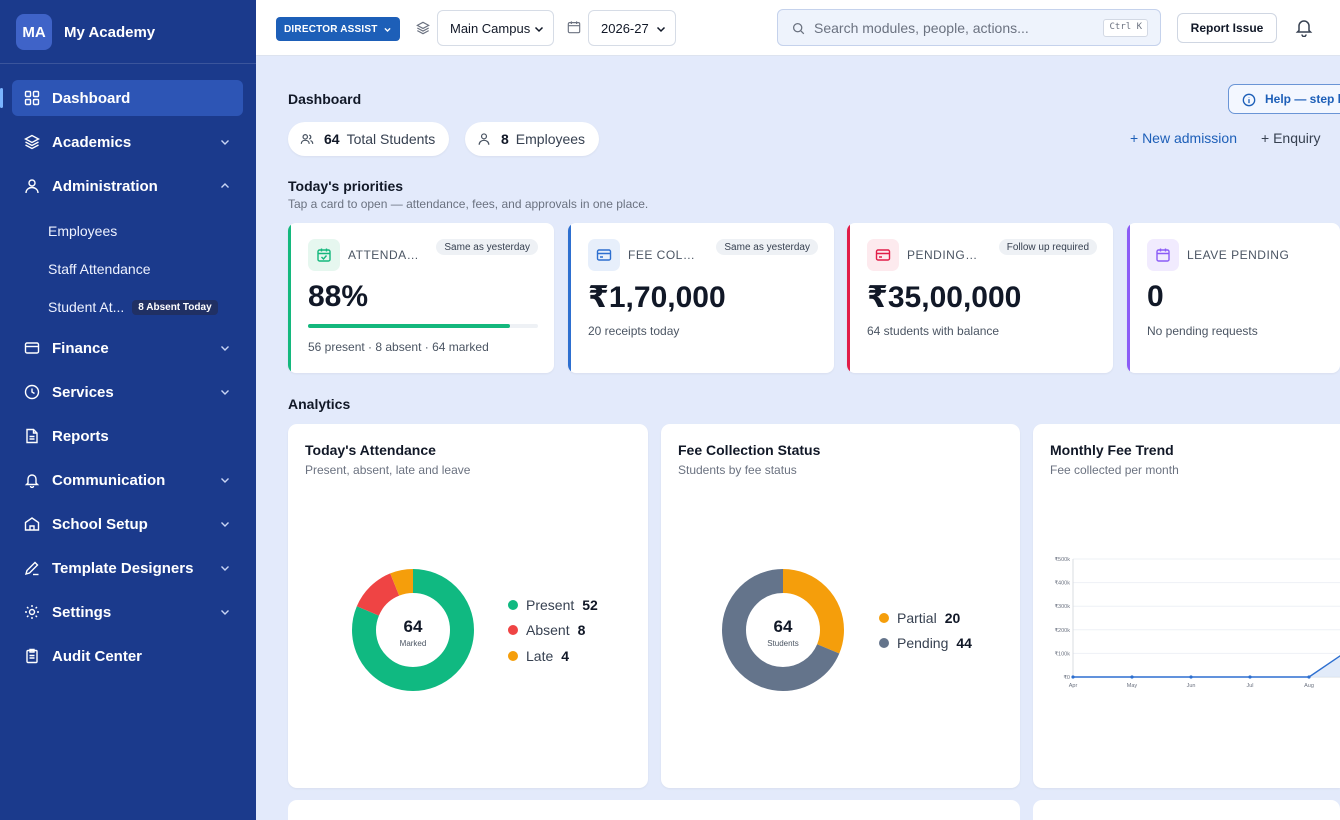 The width and height of the screenshot is (1340, 820). What do you see at coordinates (100, 524) in the screenshot?
I see `sidebar-item-label: School Setup` at bounding box center [100, 524].